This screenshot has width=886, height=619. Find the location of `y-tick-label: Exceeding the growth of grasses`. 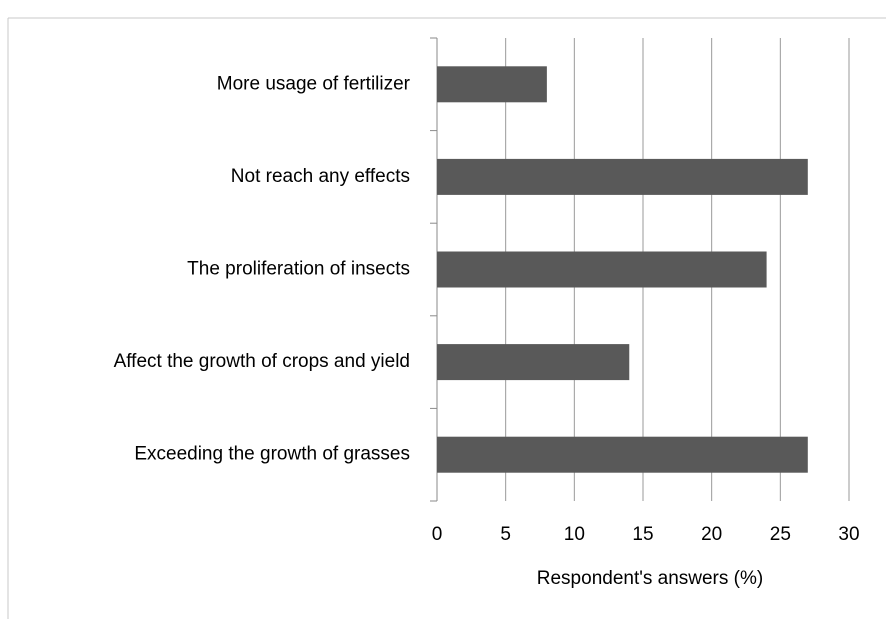

y-tick-label: Exceeding the growth of grasses is located at coordinates (272, 454).